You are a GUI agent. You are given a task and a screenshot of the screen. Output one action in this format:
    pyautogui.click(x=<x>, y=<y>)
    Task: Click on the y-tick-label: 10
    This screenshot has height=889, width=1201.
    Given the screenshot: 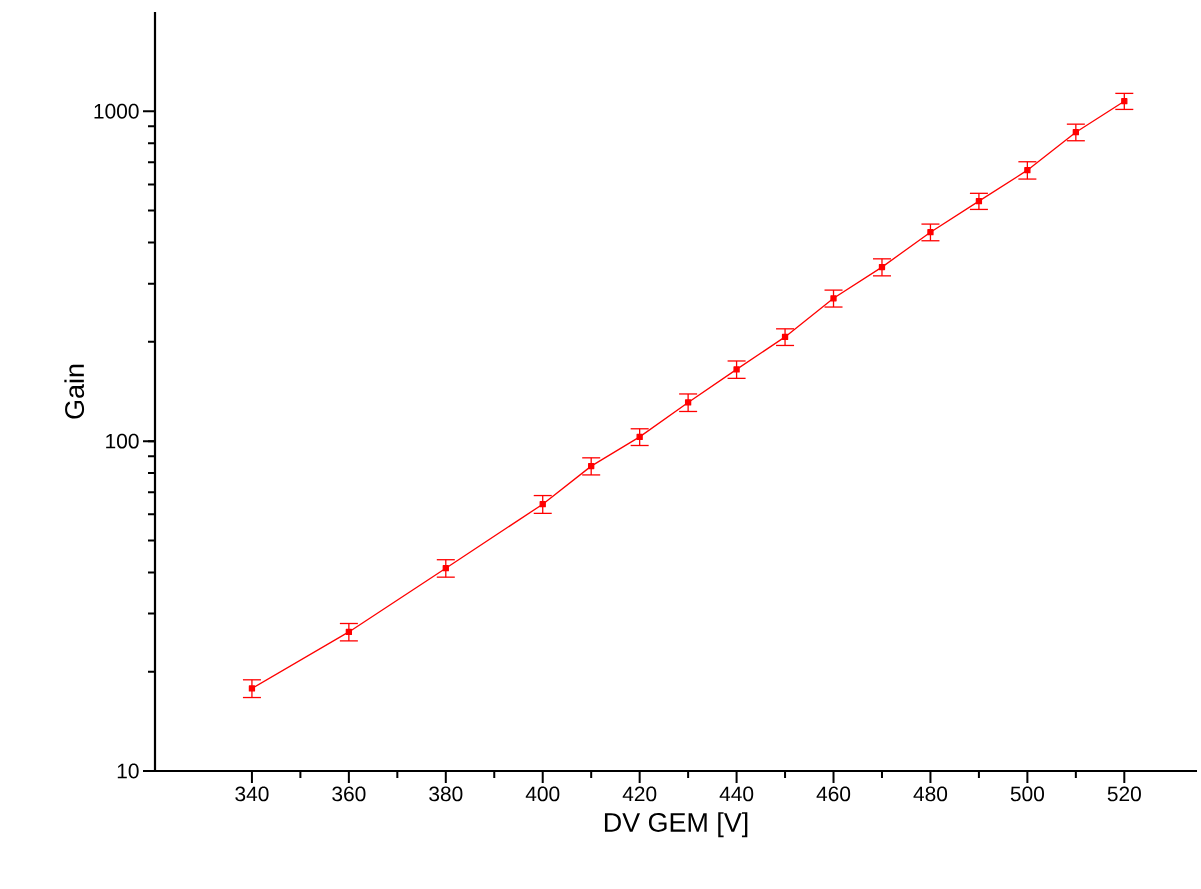 What is the action you would take?
    pyautogui.click(x=128, y=771)
    